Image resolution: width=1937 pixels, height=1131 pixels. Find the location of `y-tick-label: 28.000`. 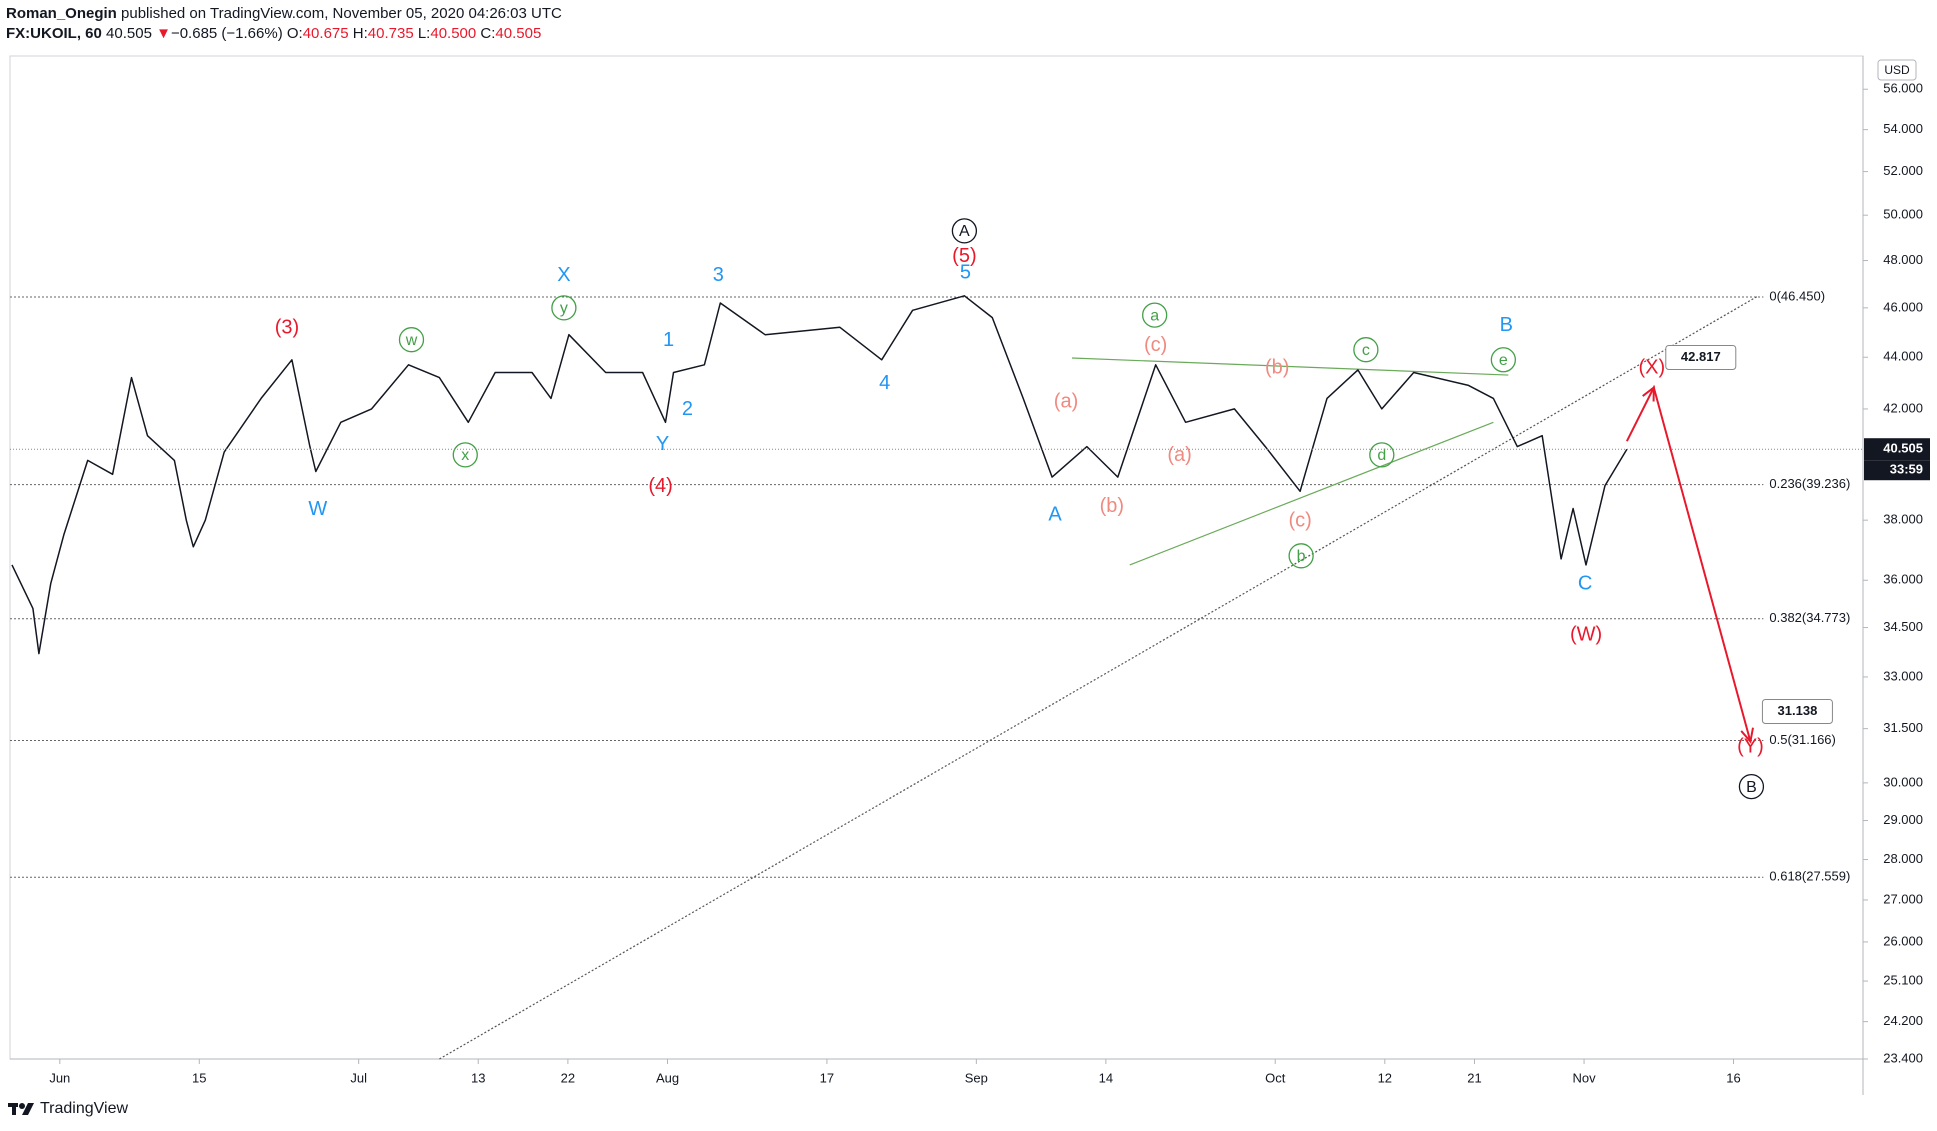

y-tick-label: 28.000 is located at coordinates (1903, 858).